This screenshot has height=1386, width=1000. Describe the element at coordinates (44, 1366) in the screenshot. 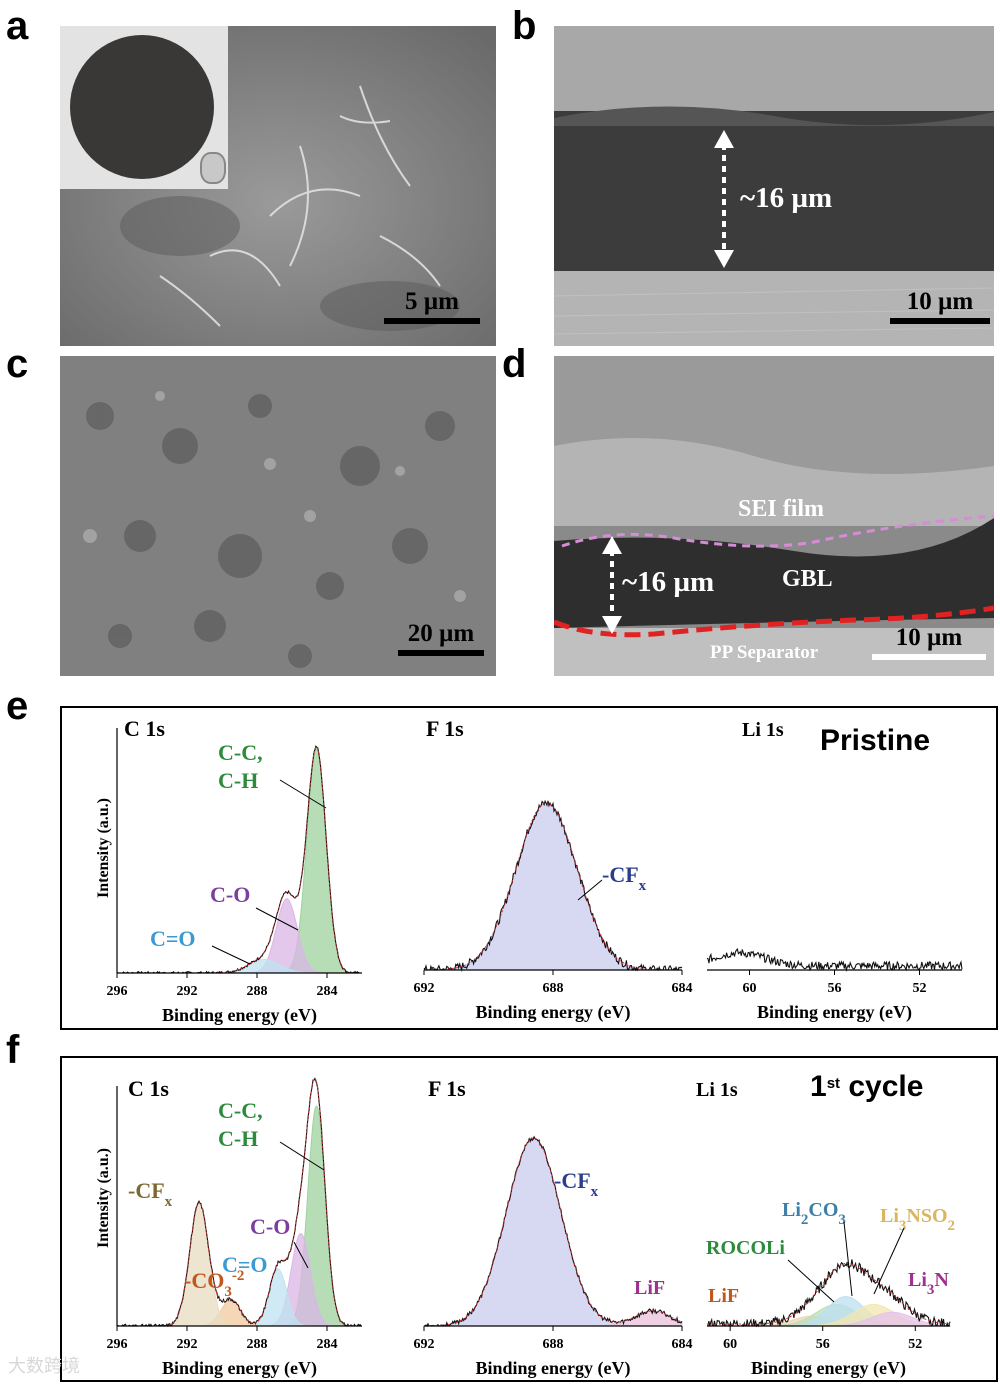

I see `watermark: 大数跨境` at that location.